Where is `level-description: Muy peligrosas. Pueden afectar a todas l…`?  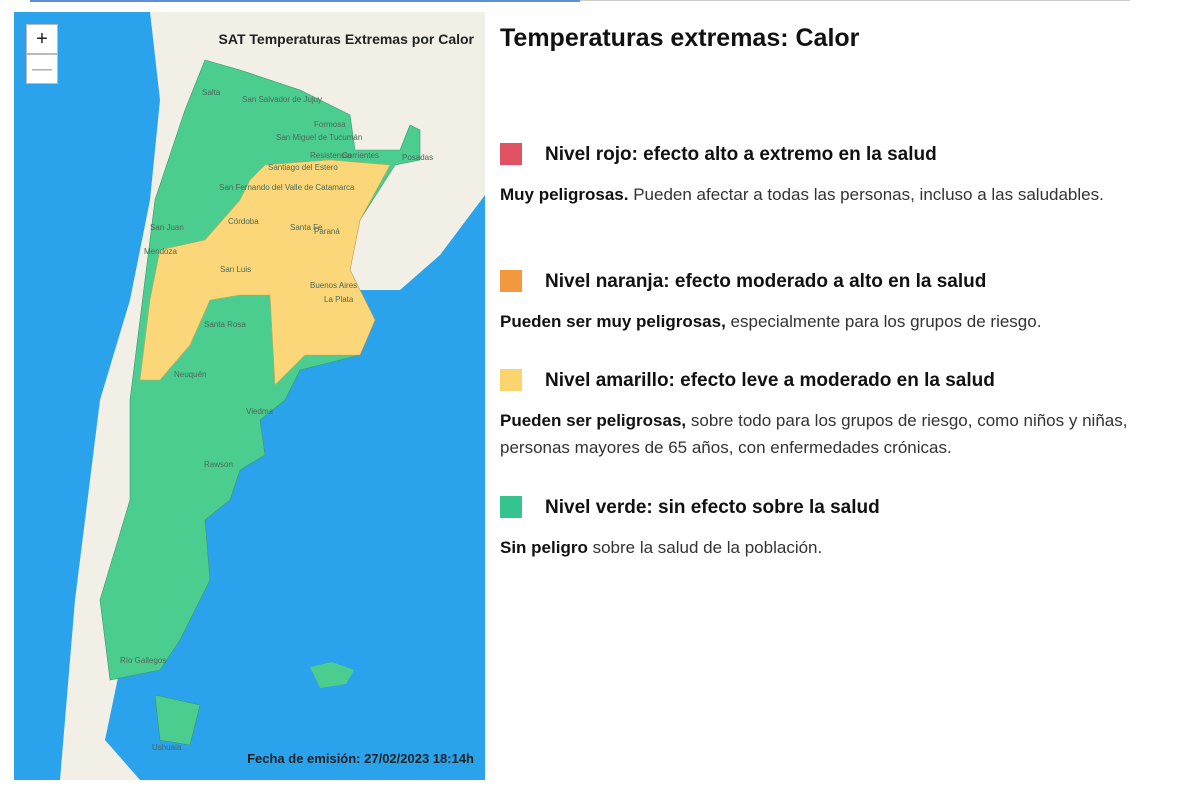
level-description: Muy peligrosas. Pueden afectar a todas l… is located at coordinates (825, 194).